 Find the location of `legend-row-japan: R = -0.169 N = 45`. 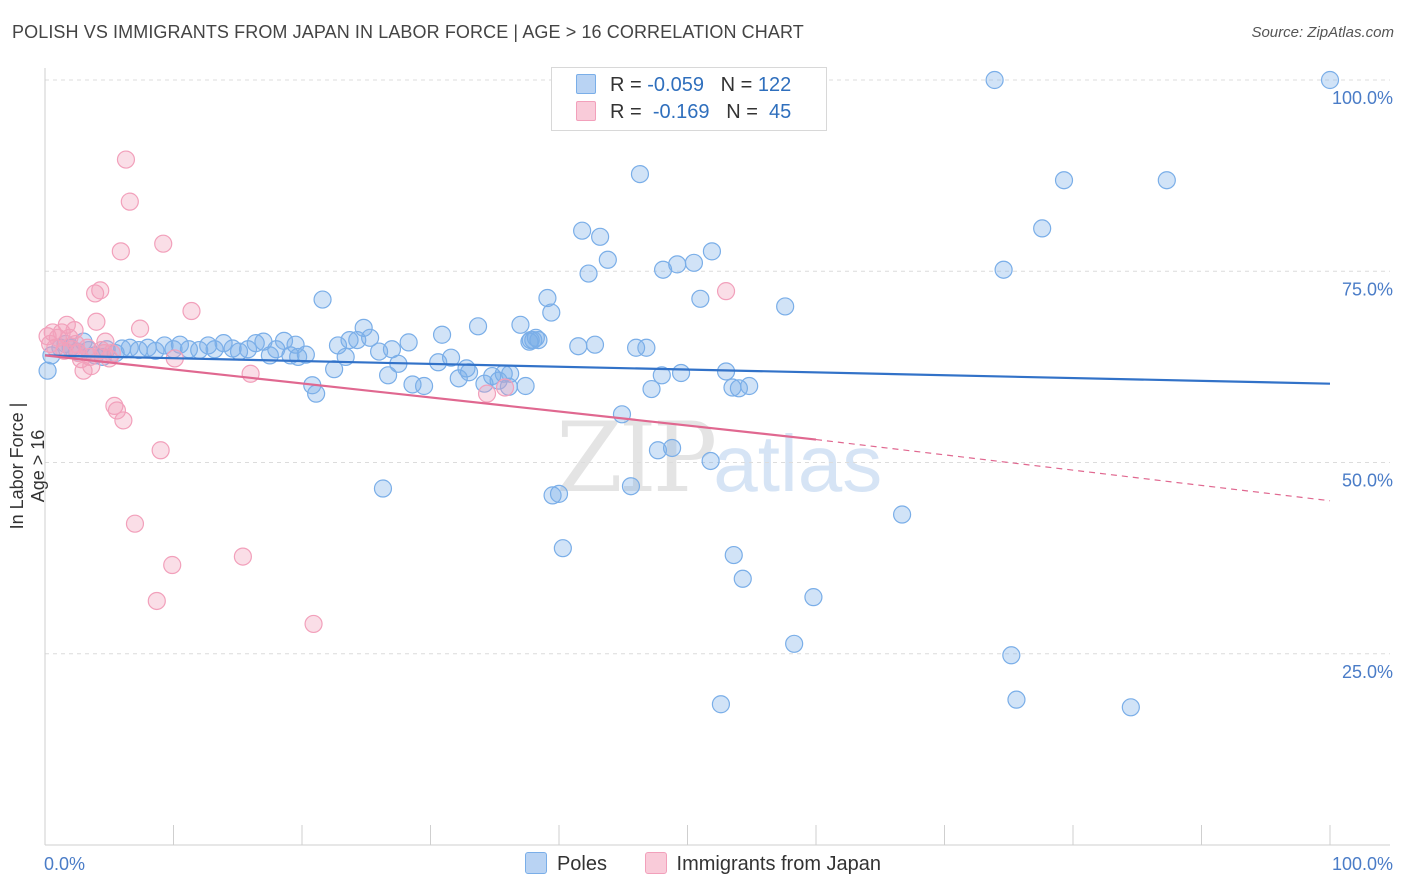

legend-row-japan: R = -0.169 N = 45 is located at coordinates (683, 114).